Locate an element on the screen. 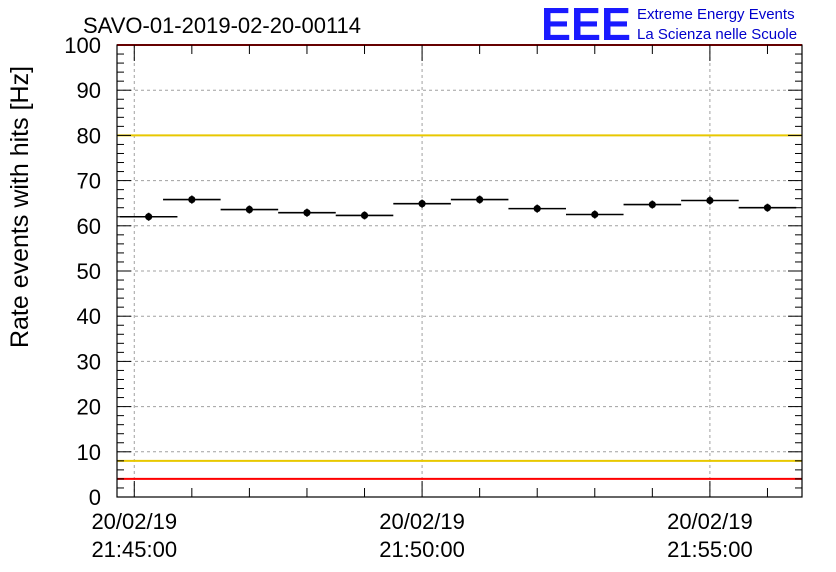 This screenshot has height=572, width=836. y-tick-label: 10 is located at coordinates (89, 452).